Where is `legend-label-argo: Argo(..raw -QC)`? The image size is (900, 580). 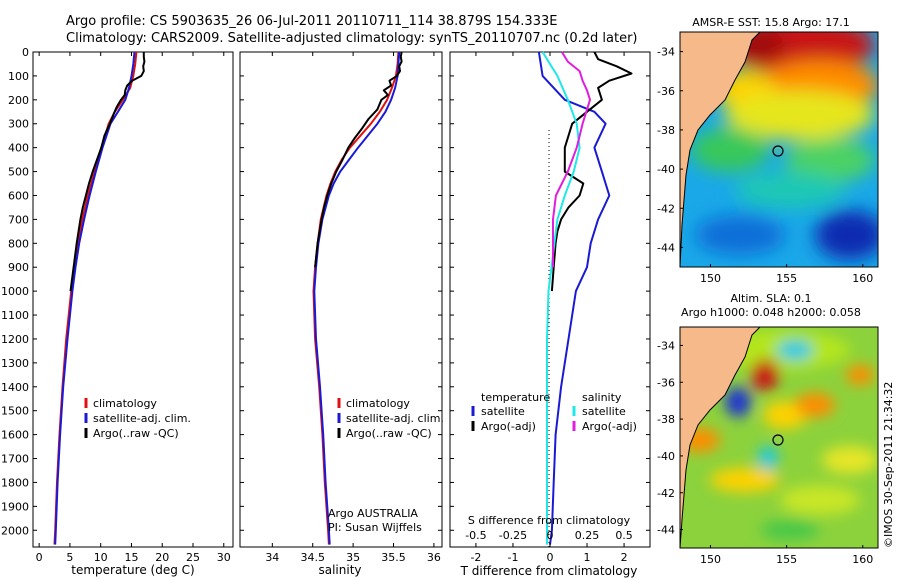 legend-label-argo: Argo(..raw -QC) is located at coordinates (389, 433).